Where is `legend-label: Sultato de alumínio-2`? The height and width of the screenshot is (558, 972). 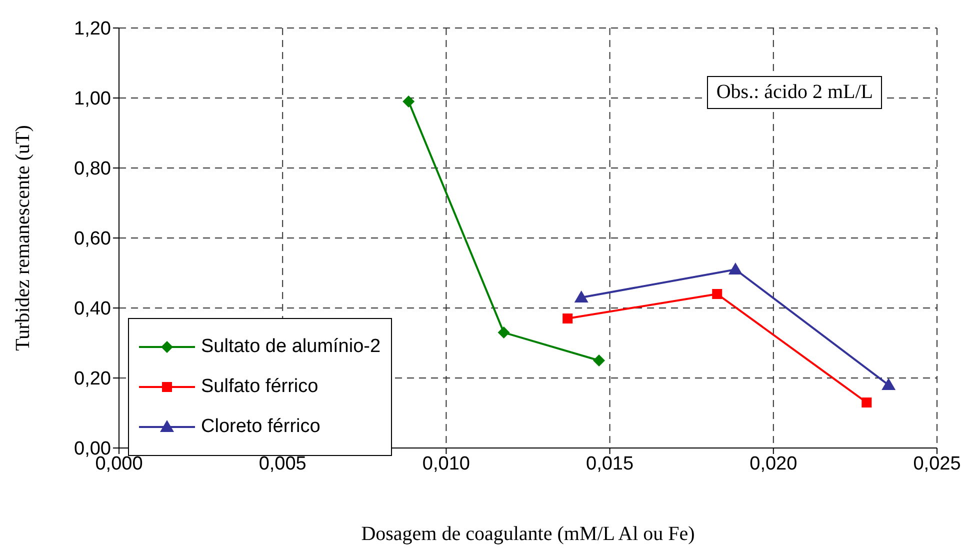
legend-label: Sultato de alumínio-2 is located at coordinates (291, 347).